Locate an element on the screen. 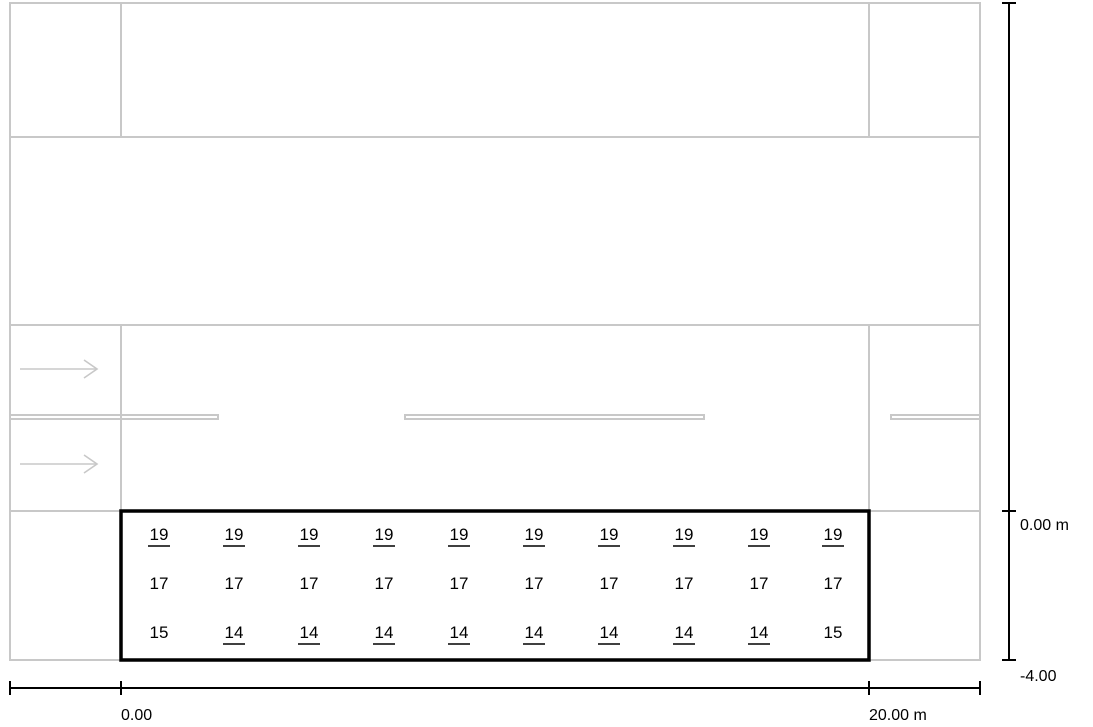 The width and height of the screenshot is (1093, 727). lane-arrows is located at coordinates (59, 416).